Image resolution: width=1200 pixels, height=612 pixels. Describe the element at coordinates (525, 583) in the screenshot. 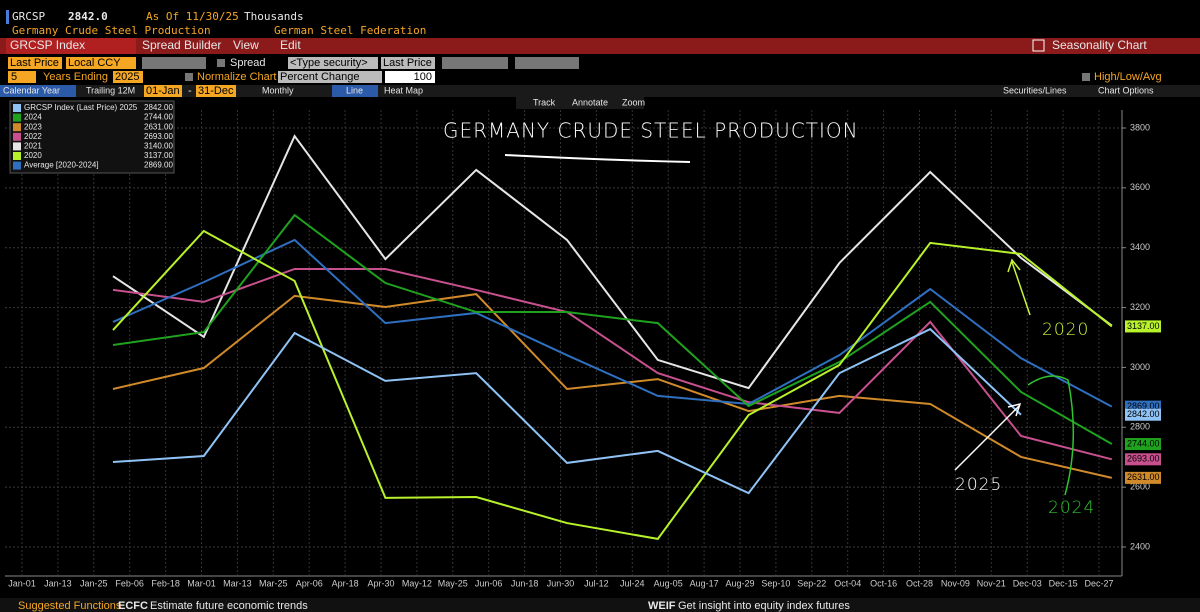

I see `x-tick-label: Jun-18` at that location.